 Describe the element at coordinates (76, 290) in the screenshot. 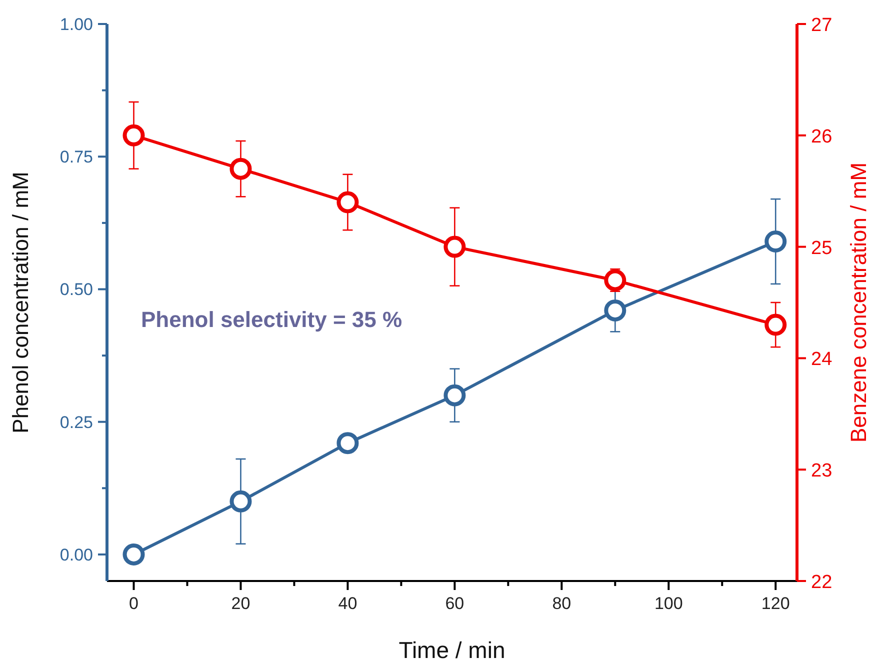

I see `y-tick-label: 0.50` at that location.